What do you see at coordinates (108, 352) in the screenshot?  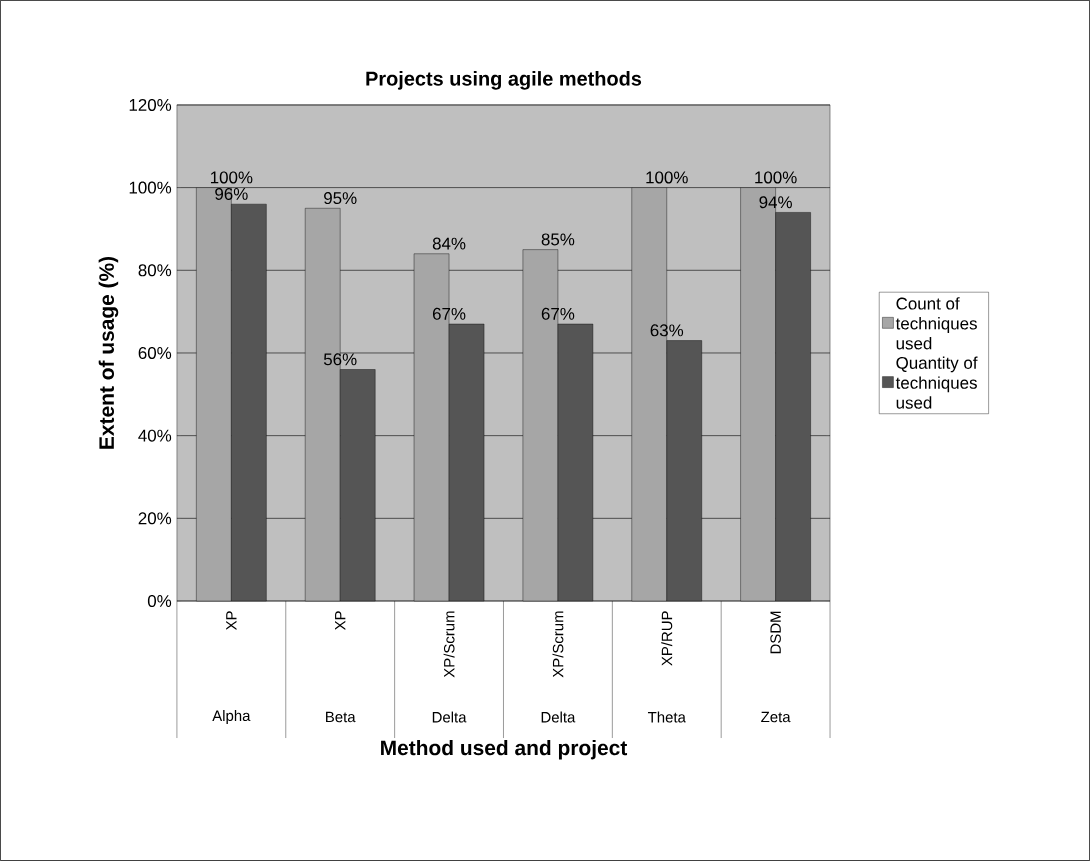 I see `y-axis-title: Extent of usage (%)` at bounding box center [108, 352].